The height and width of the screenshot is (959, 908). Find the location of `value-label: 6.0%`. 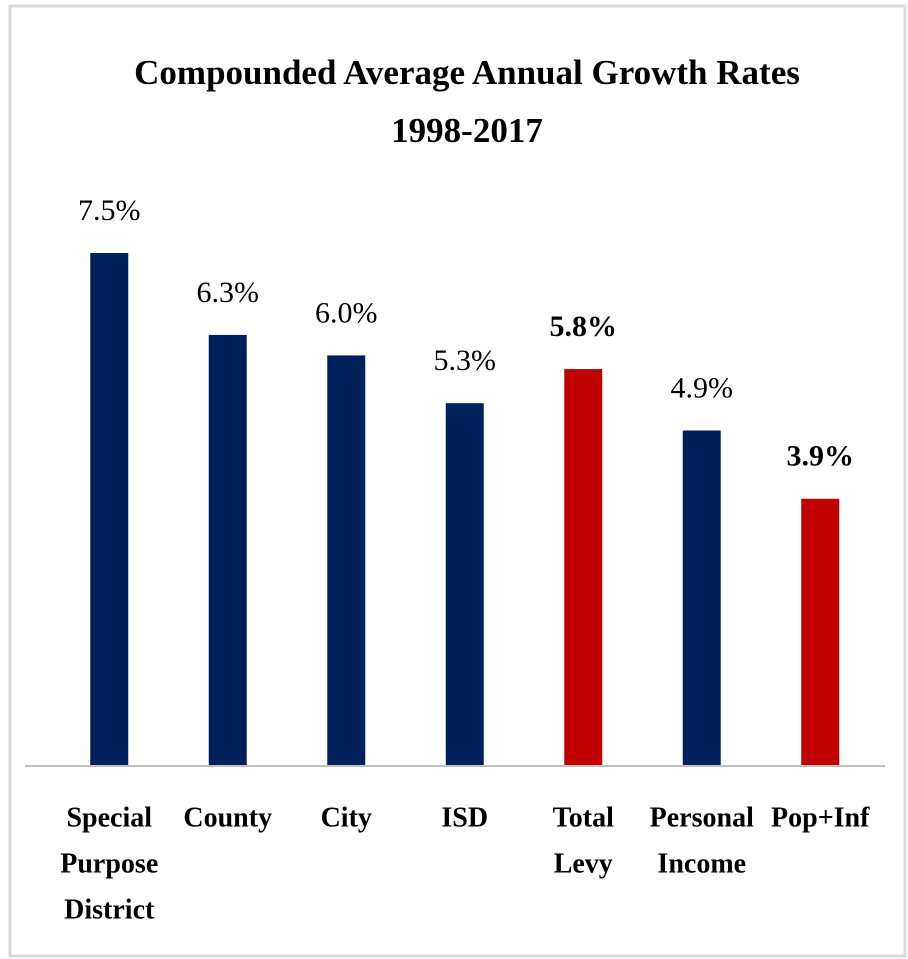

value-label: 6.0% is located at coordinates (346, 312).